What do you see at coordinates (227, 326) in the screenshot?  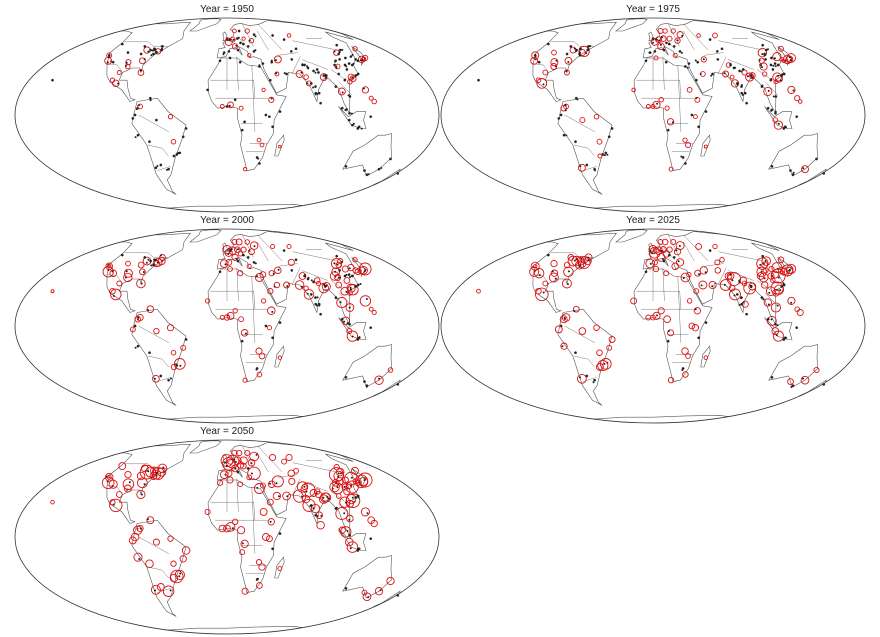 I see `globe-outline` at bounding box center [227, 326].